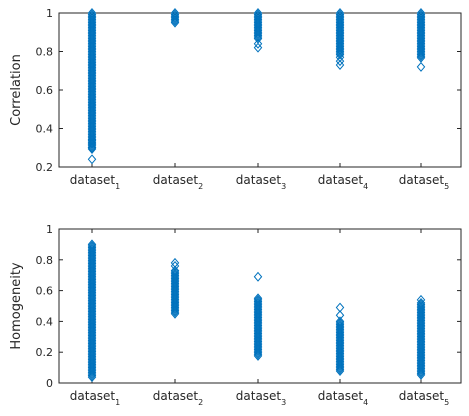  I want to click on y-axis-label: Correlation, so click(16, 90).